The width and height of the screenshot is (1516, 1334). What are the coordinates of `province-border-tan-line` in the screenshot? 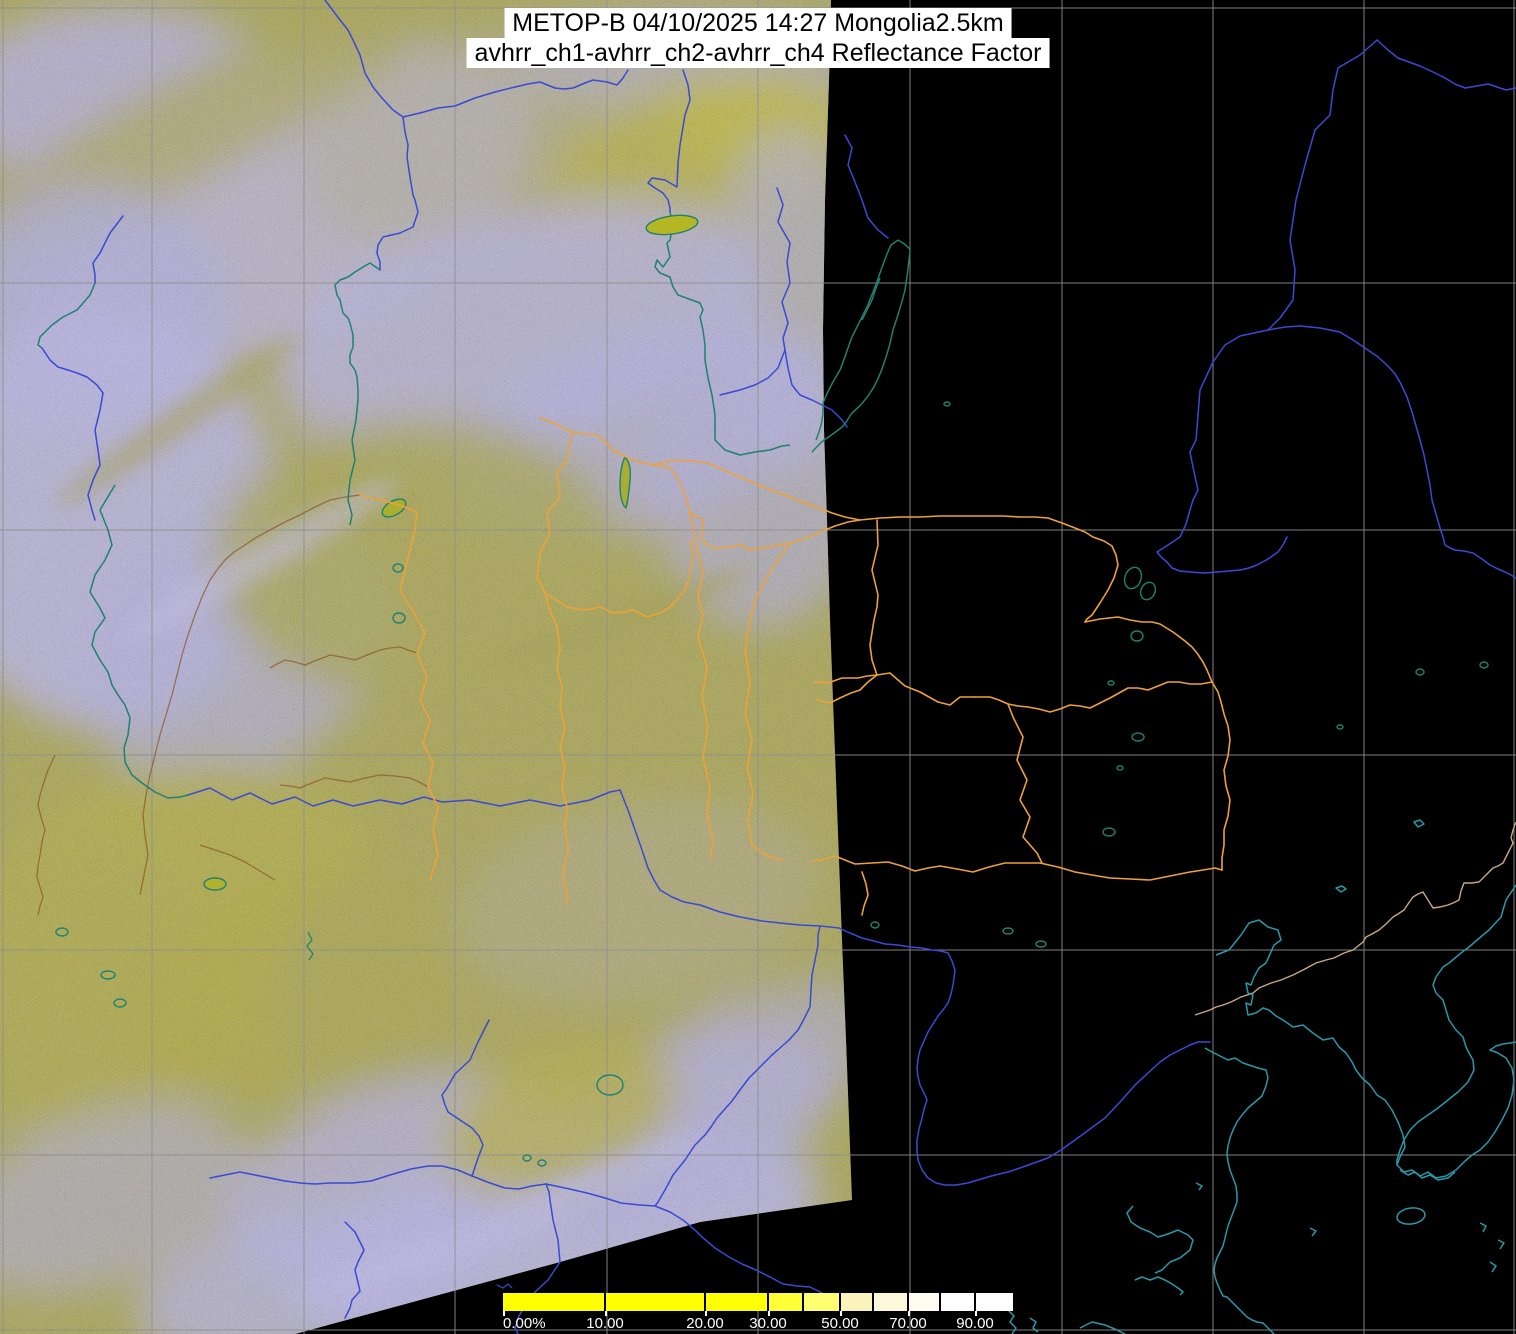 It's located at (1355, 918).